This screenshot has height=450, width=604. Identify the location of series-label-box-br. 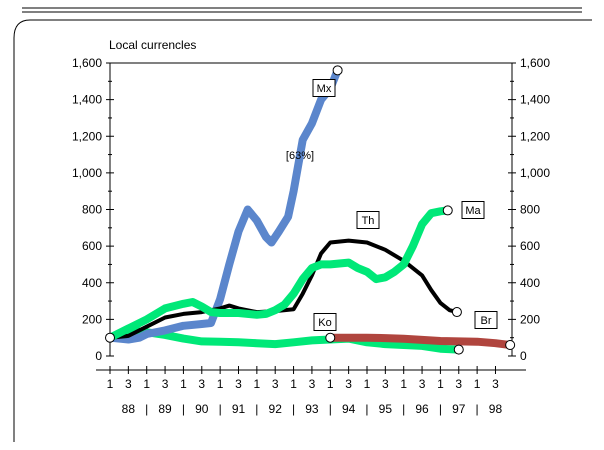
(486, 320).